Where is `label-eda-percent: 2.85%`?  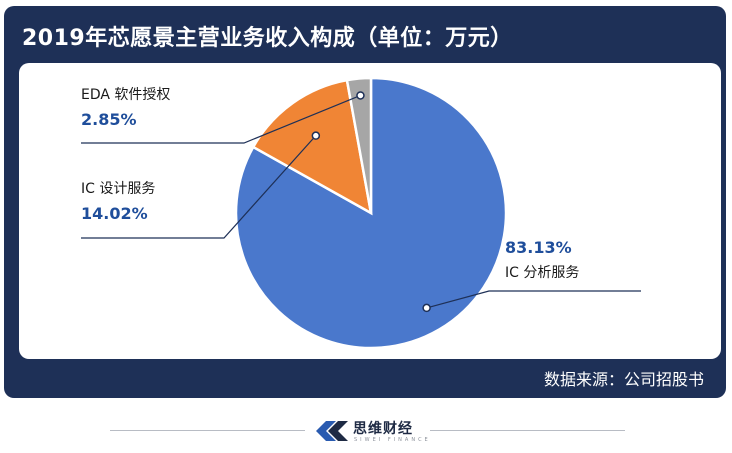
label-eda-percent: 2.85% is located at coordinates (109, 119).